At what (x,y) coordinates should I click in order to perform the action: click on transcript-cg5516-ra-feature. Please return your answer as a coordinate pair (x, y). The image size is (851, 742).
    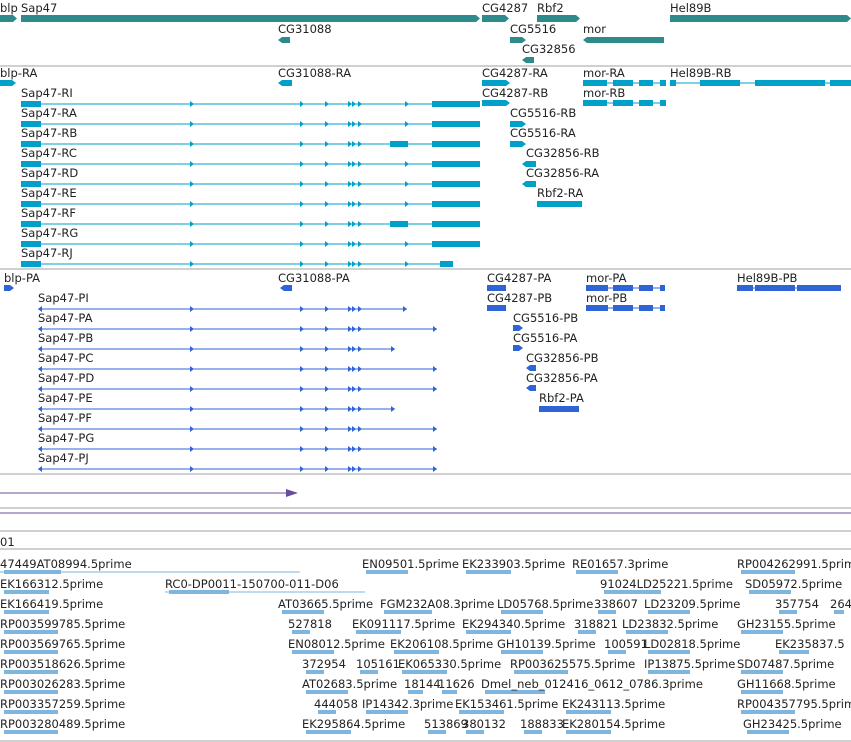
    Looking at the image, I should click on (518, 144).